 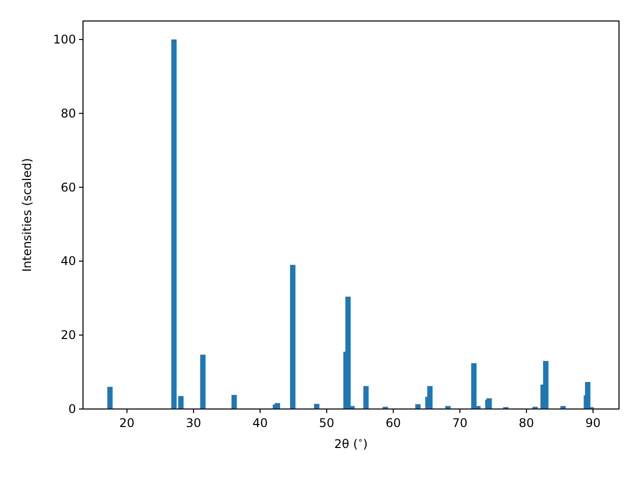 What do you see at coordinates (526, 423) in the screenshot?
I see `x-tick-label: 80` at bounding box center [526, 423].